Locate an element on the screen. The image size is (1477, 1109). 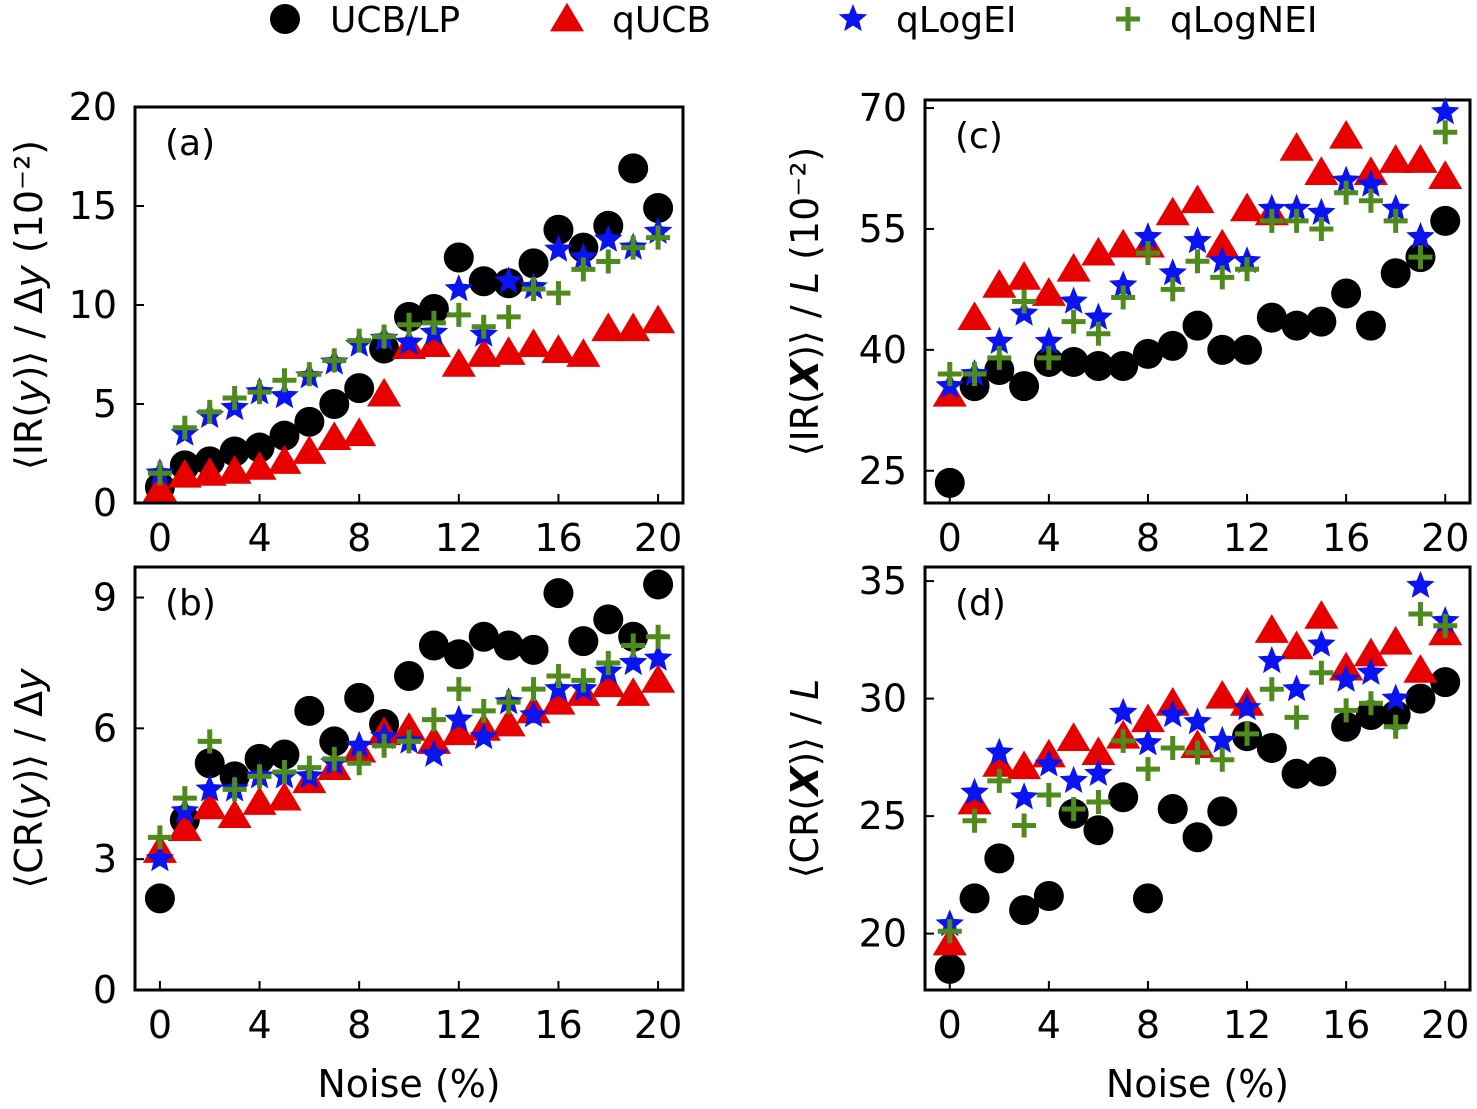
legend-label-qucb: qUCB is located at coordinates (661, 20).